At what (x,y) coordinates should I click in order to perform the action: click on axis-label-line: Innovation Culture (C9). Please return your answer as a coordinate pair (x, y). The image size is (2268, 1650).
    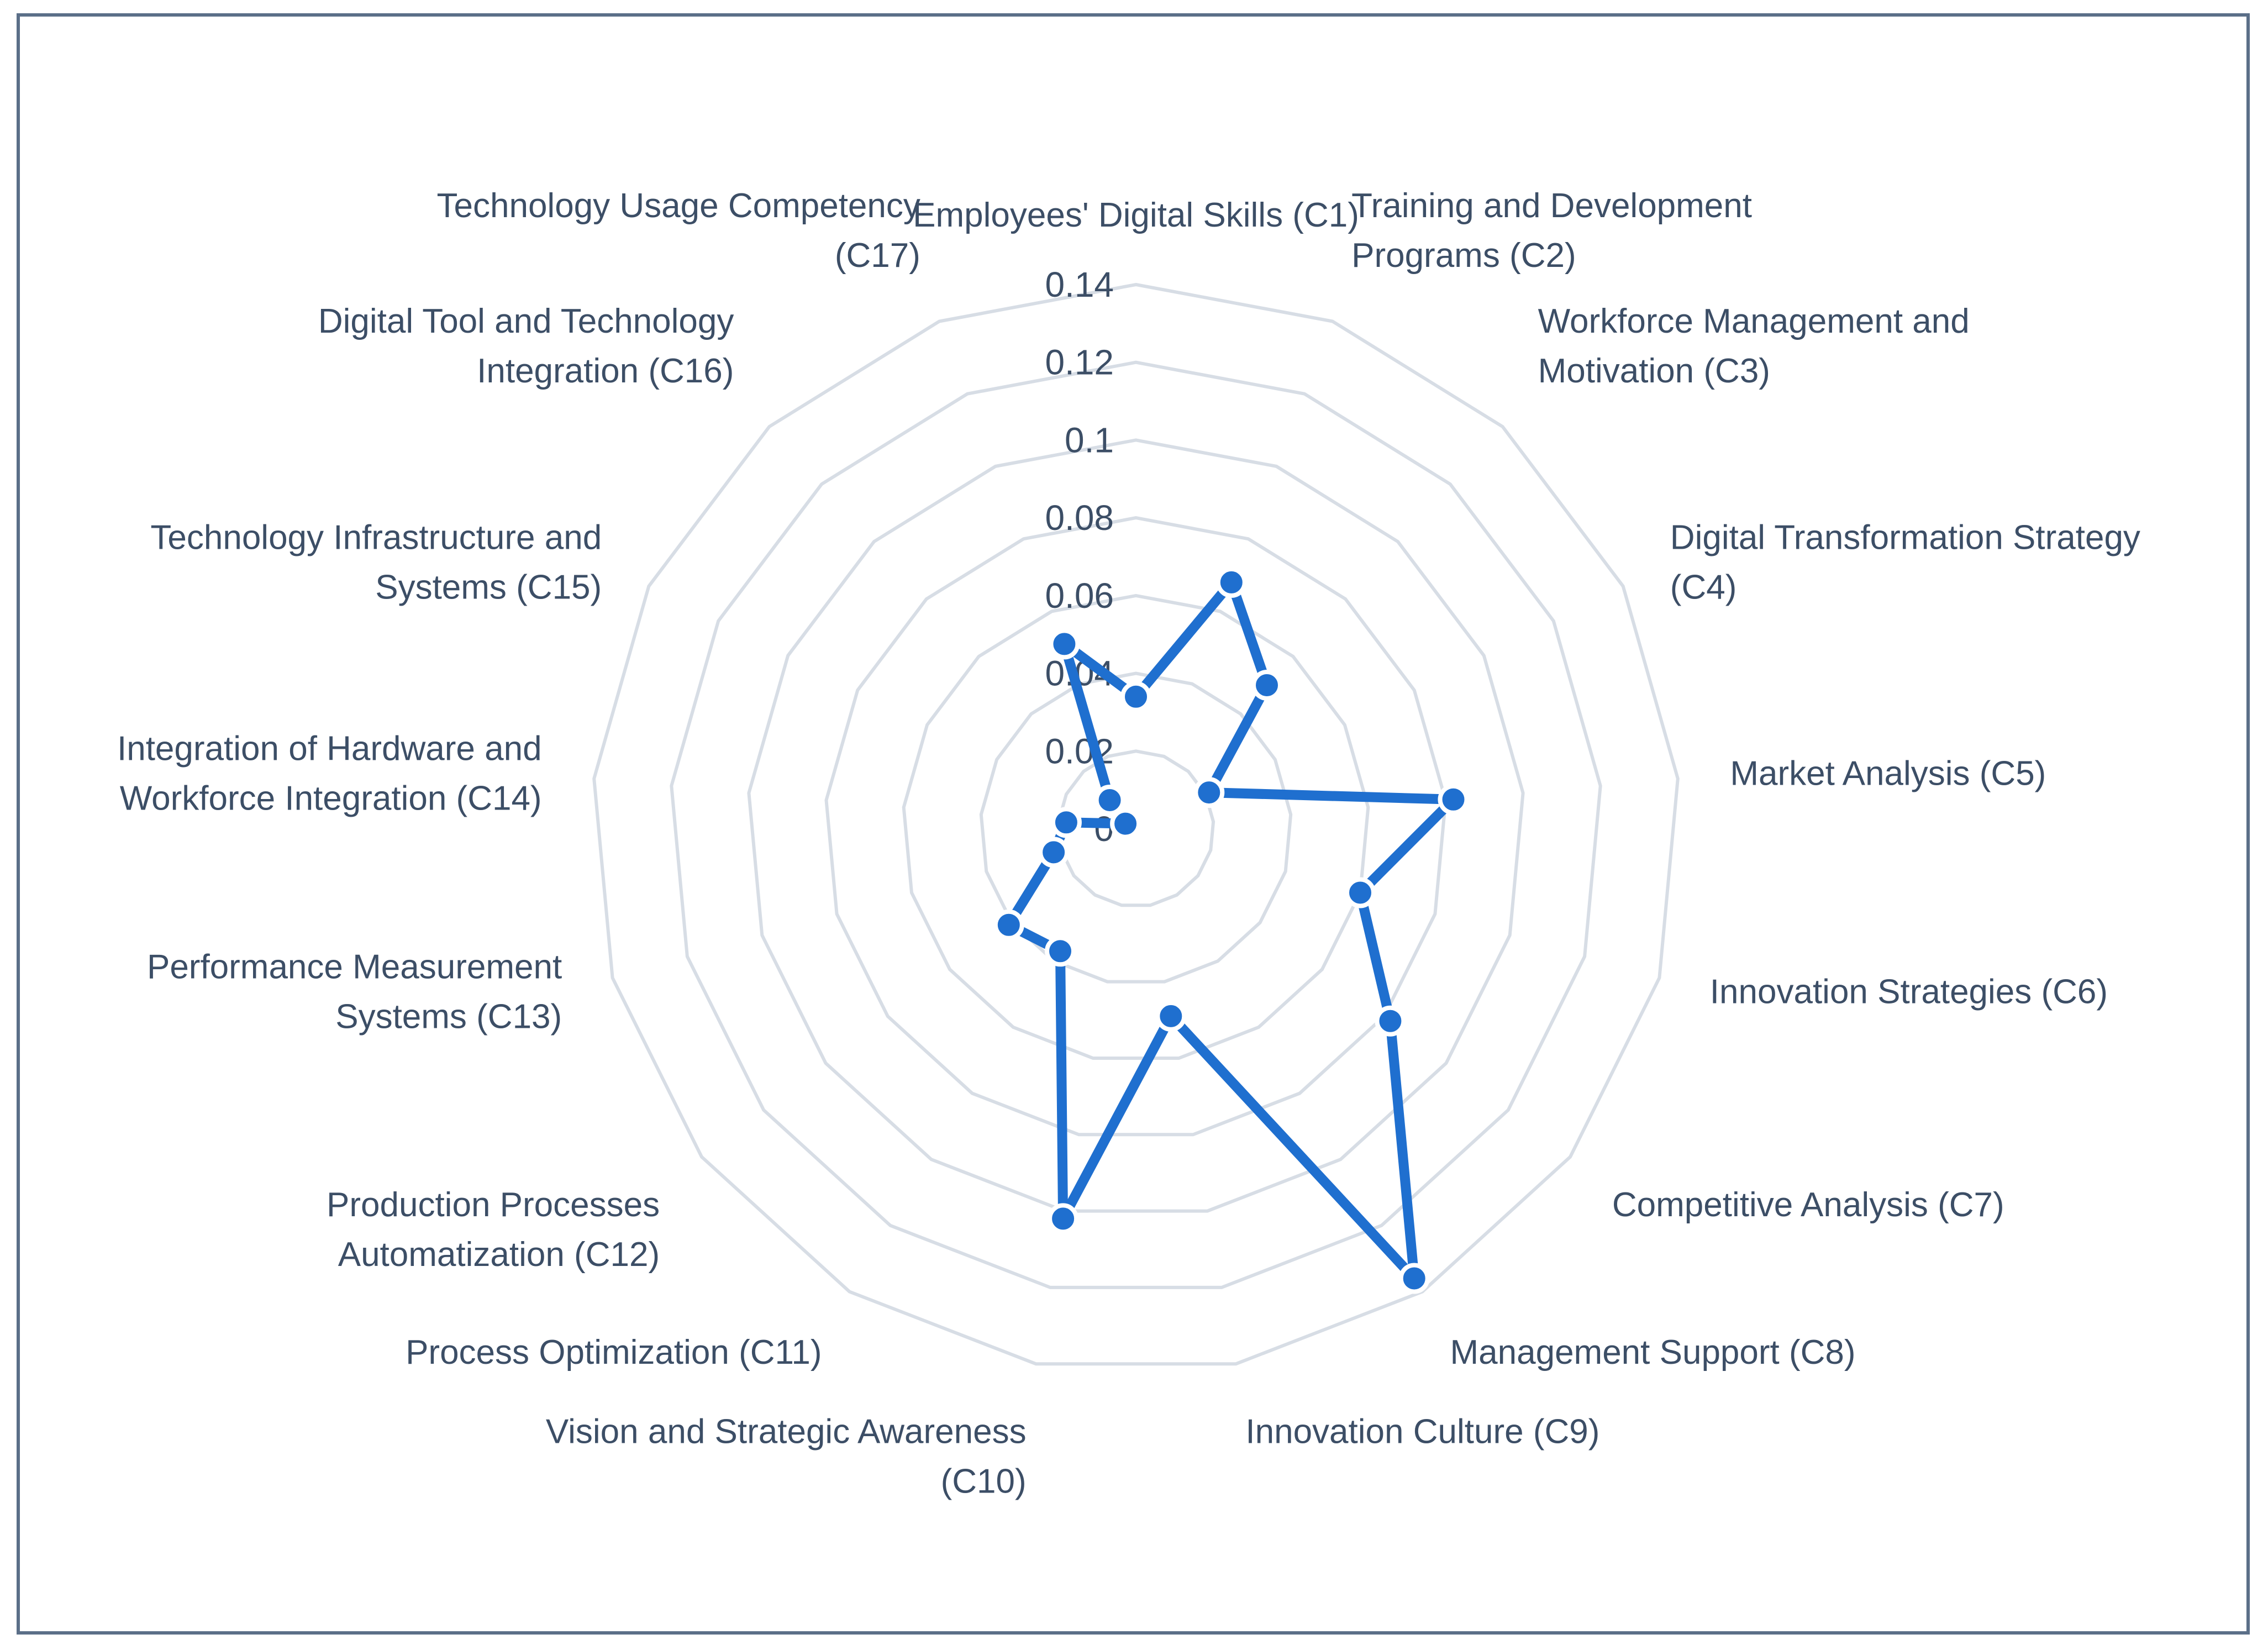
    Looking at the image, I should click on (1422, 1432).